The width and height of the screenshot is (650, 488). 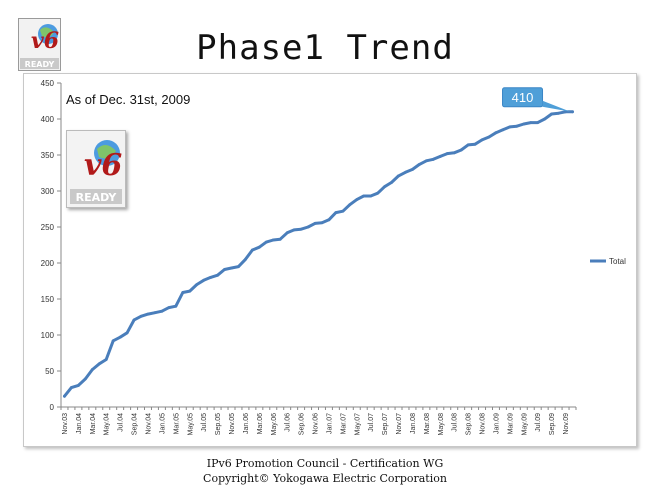 I want to click on footer-line-2: Copyright© Yokogawa Electric Corporation, so click(x=325, y=478).